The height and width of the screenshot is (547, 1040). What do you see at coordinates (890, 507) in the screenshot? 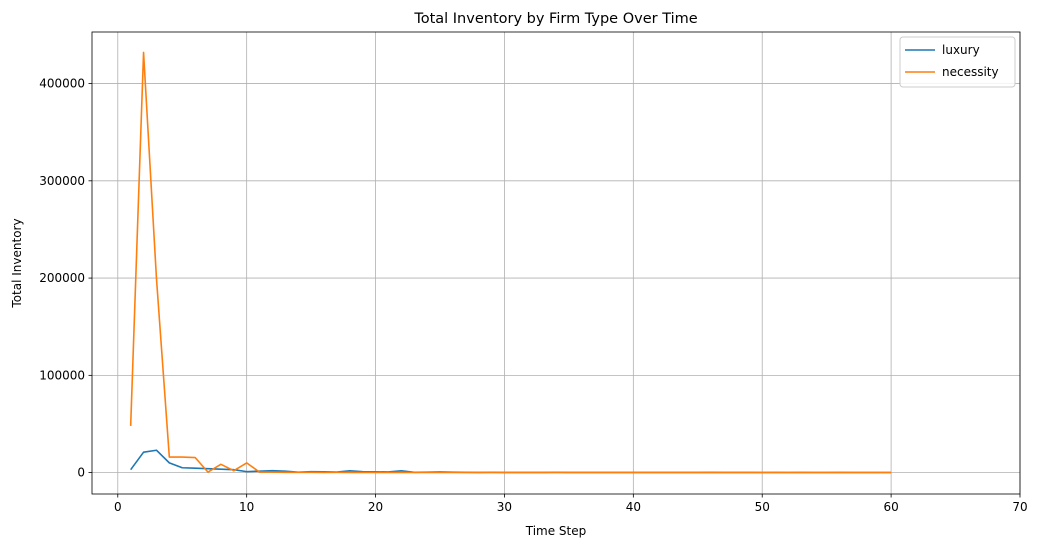
I see `x-tick-label: 60` at bounding box center [890, 507].